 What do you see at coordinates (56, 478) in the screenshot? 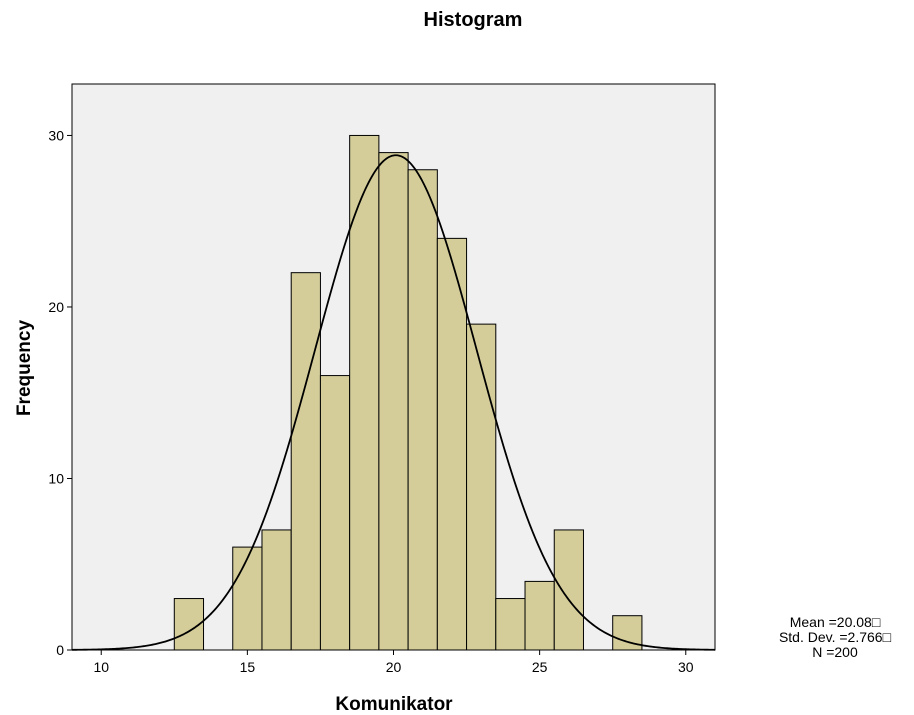
I see `y-tick-label: 10` at bounding box center [56, 478].